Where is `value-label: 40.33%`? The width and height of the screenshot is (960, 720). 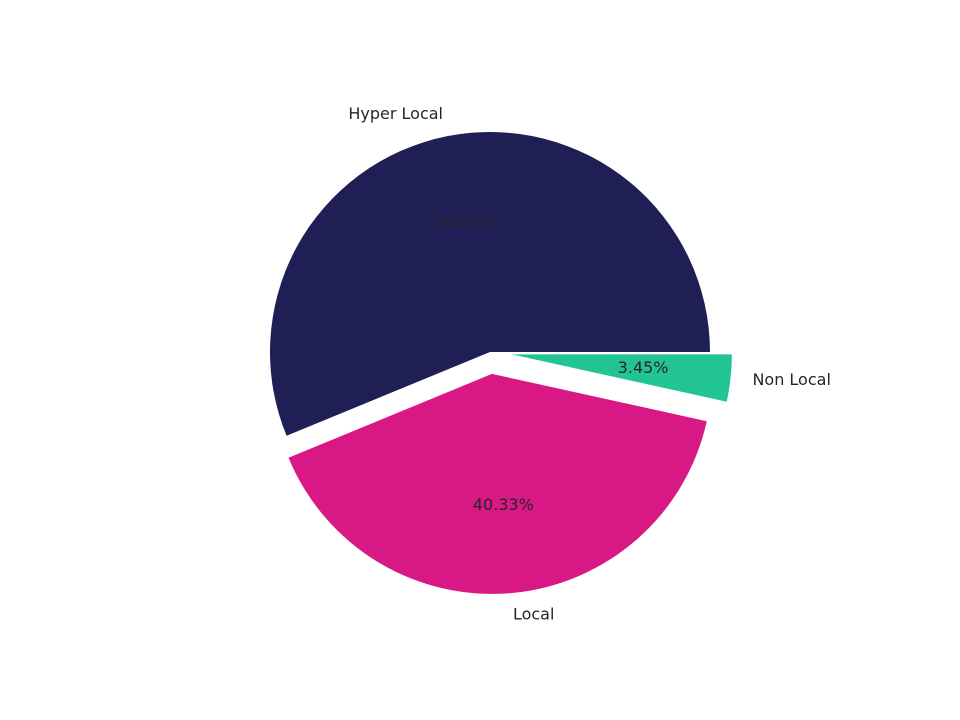 value-label: 40.33% is located at coordinates (503, 504).